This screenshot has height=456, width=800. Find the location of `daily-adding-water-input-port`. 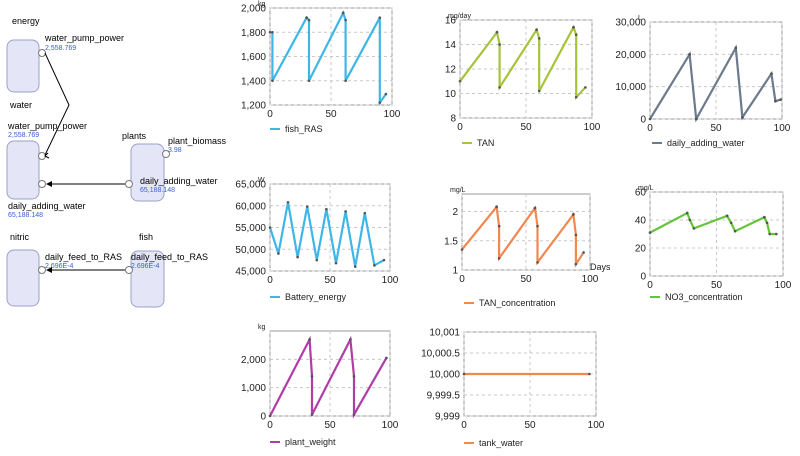

daily-adding-water-input-port is located at coordinates (42, 184).